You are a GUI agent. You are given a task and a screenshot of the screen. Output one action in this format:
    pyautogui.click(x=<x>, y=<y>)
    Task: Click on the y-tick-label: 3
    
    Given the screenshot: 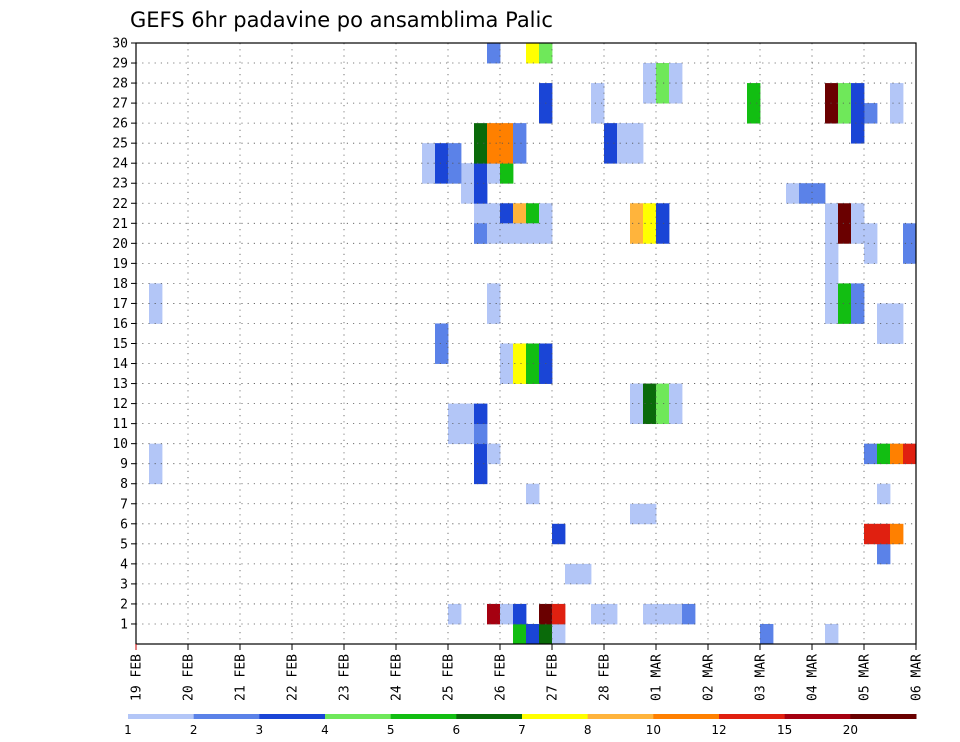 What is the action you would take?
    pyautogui.click(x=124, y=584)
    